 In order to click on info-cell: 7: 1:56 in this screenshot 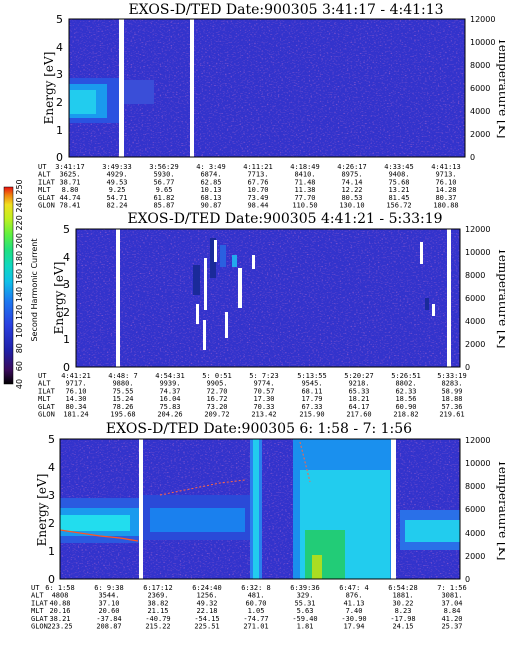, I will do `click(452, 588)`.